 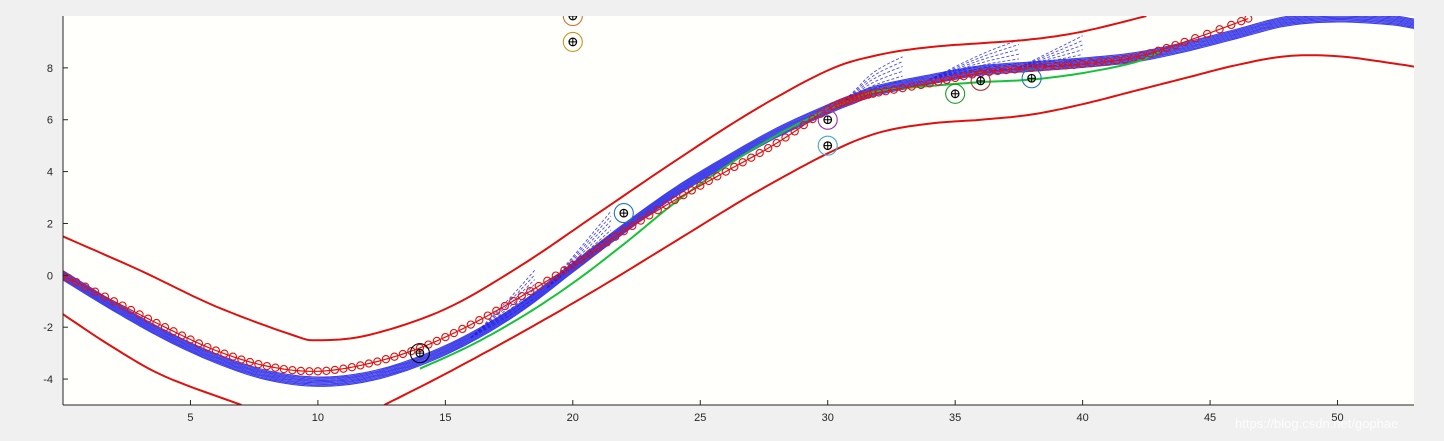 I want to click on watermark-text: https://blog.csdn.net/gophae, so click(x=1316, y=423).